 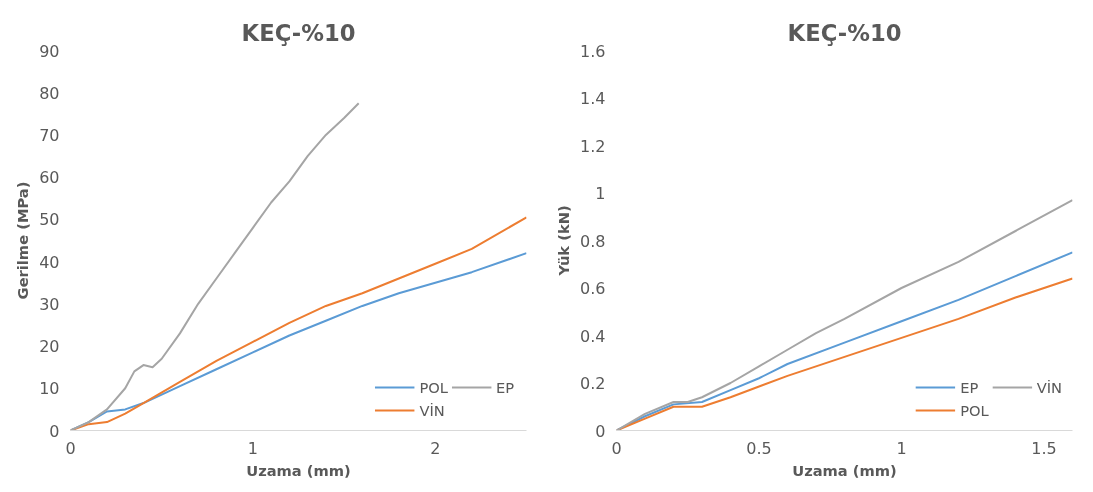 What do you see at coordinates (49, 135) in the screenshot?
I see `y-tick-label: 70` at bounding box center [49, 135].